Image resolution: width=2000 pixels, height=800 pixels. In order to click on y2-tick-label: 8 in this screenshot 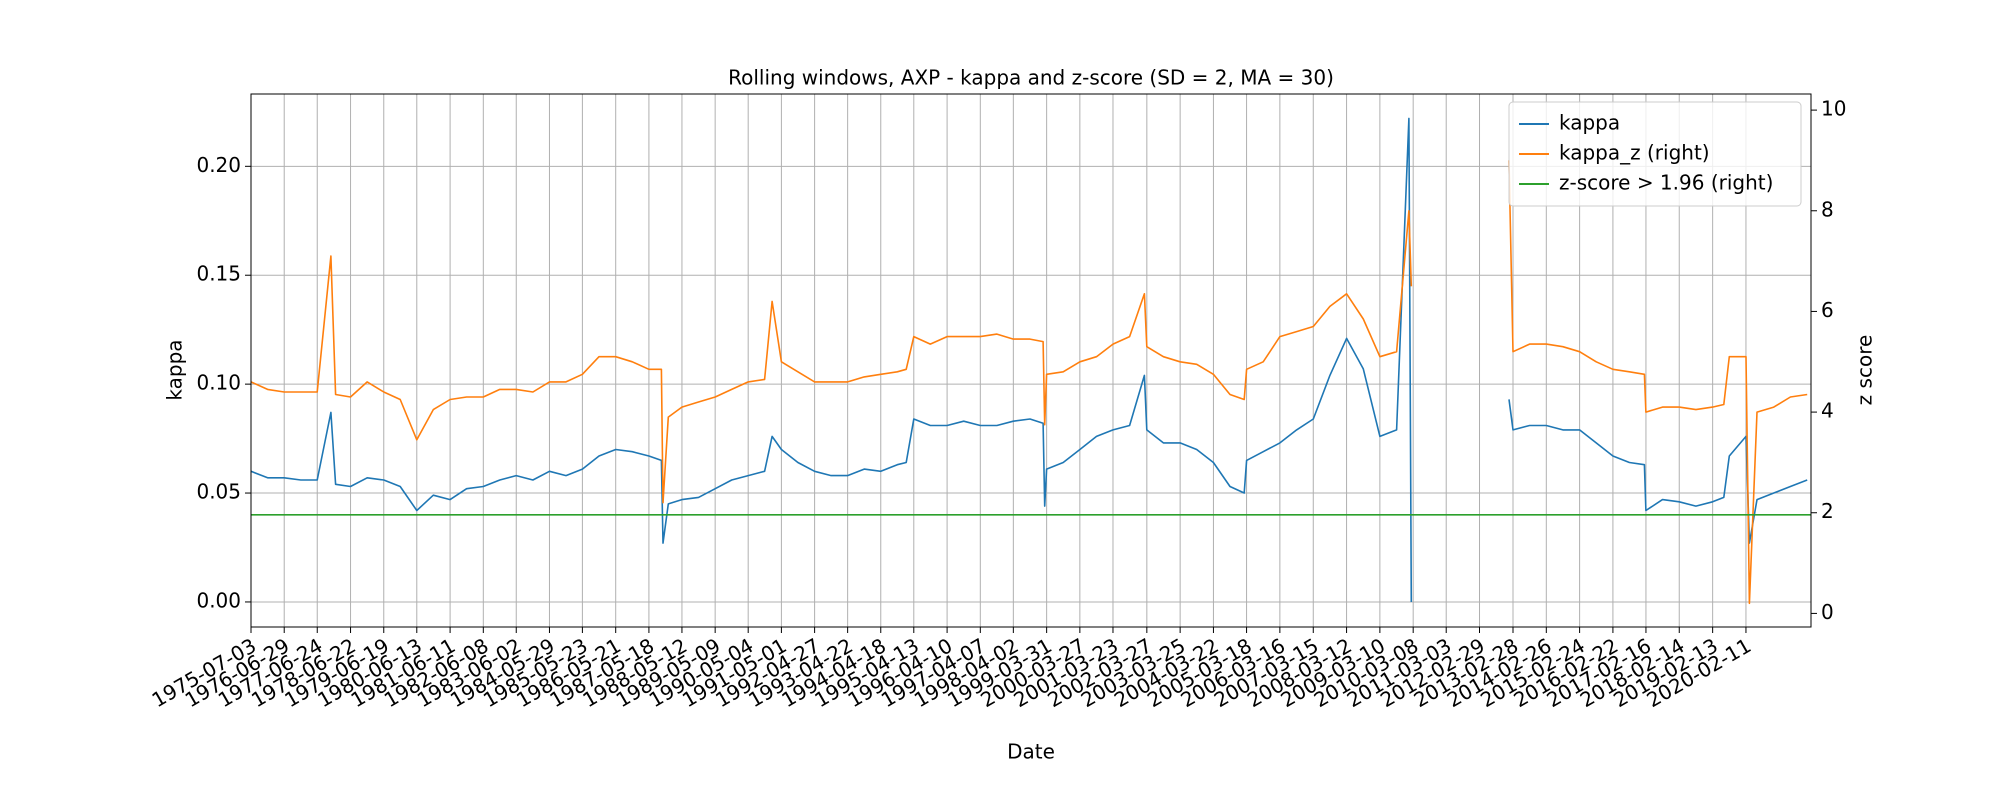, I will do `click(1827, 209)`.